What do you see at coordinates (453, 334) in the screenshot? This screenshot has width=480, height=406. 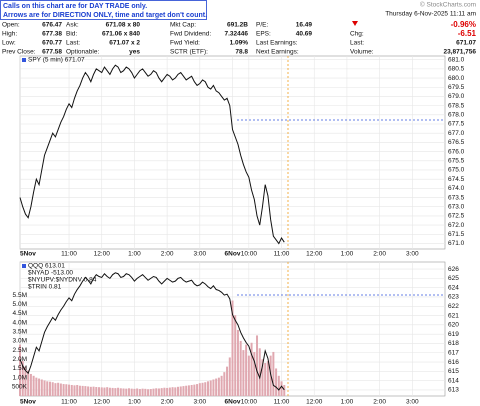 I see `y-tick-label: 619` at bounding box center [453, 334].